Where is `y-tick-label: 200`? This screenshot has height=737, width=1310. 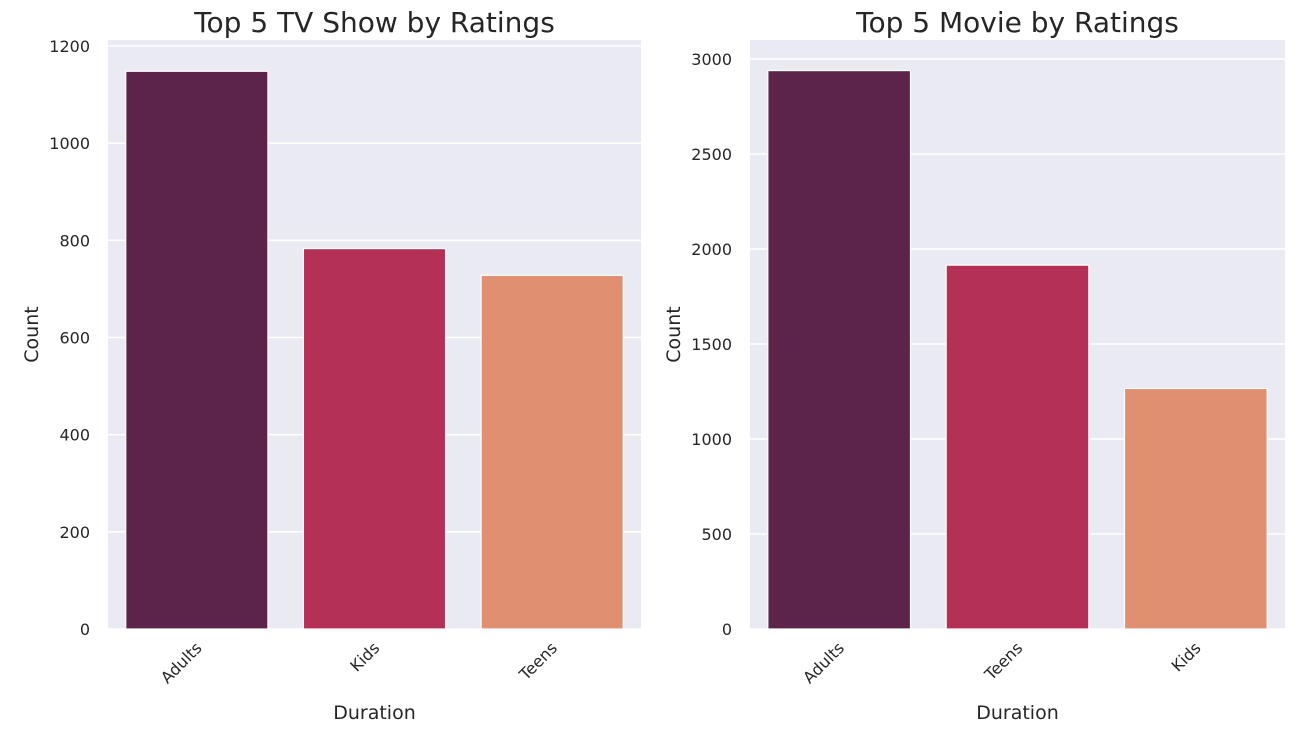
y-tick-label: 200 is located at coordinates (74, 532).